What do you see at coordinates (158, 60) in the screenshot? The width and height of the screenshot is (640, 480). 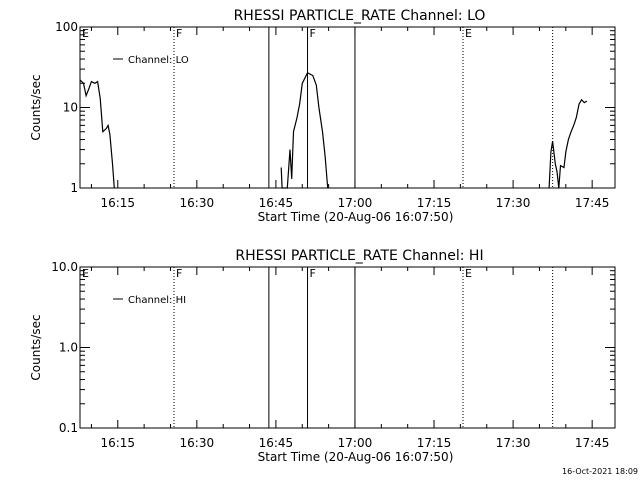 I see `legend-label: Channel: LO` at bounding box center [158, 60].